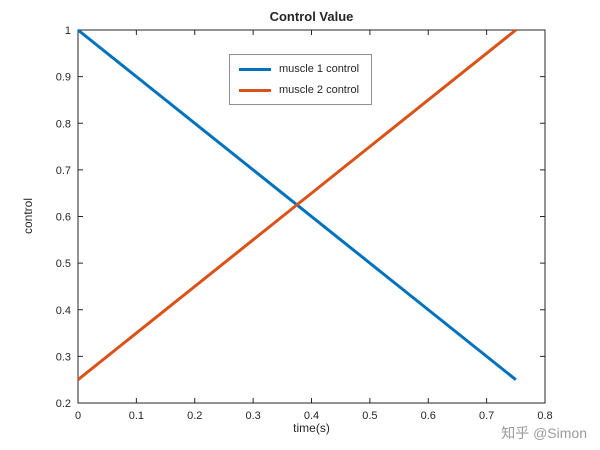 This screenshot has height=450, width=600. Describe the element at coordinates (311, 428) in the screenshot. I see `x-axis-label: time(s)` at that location.